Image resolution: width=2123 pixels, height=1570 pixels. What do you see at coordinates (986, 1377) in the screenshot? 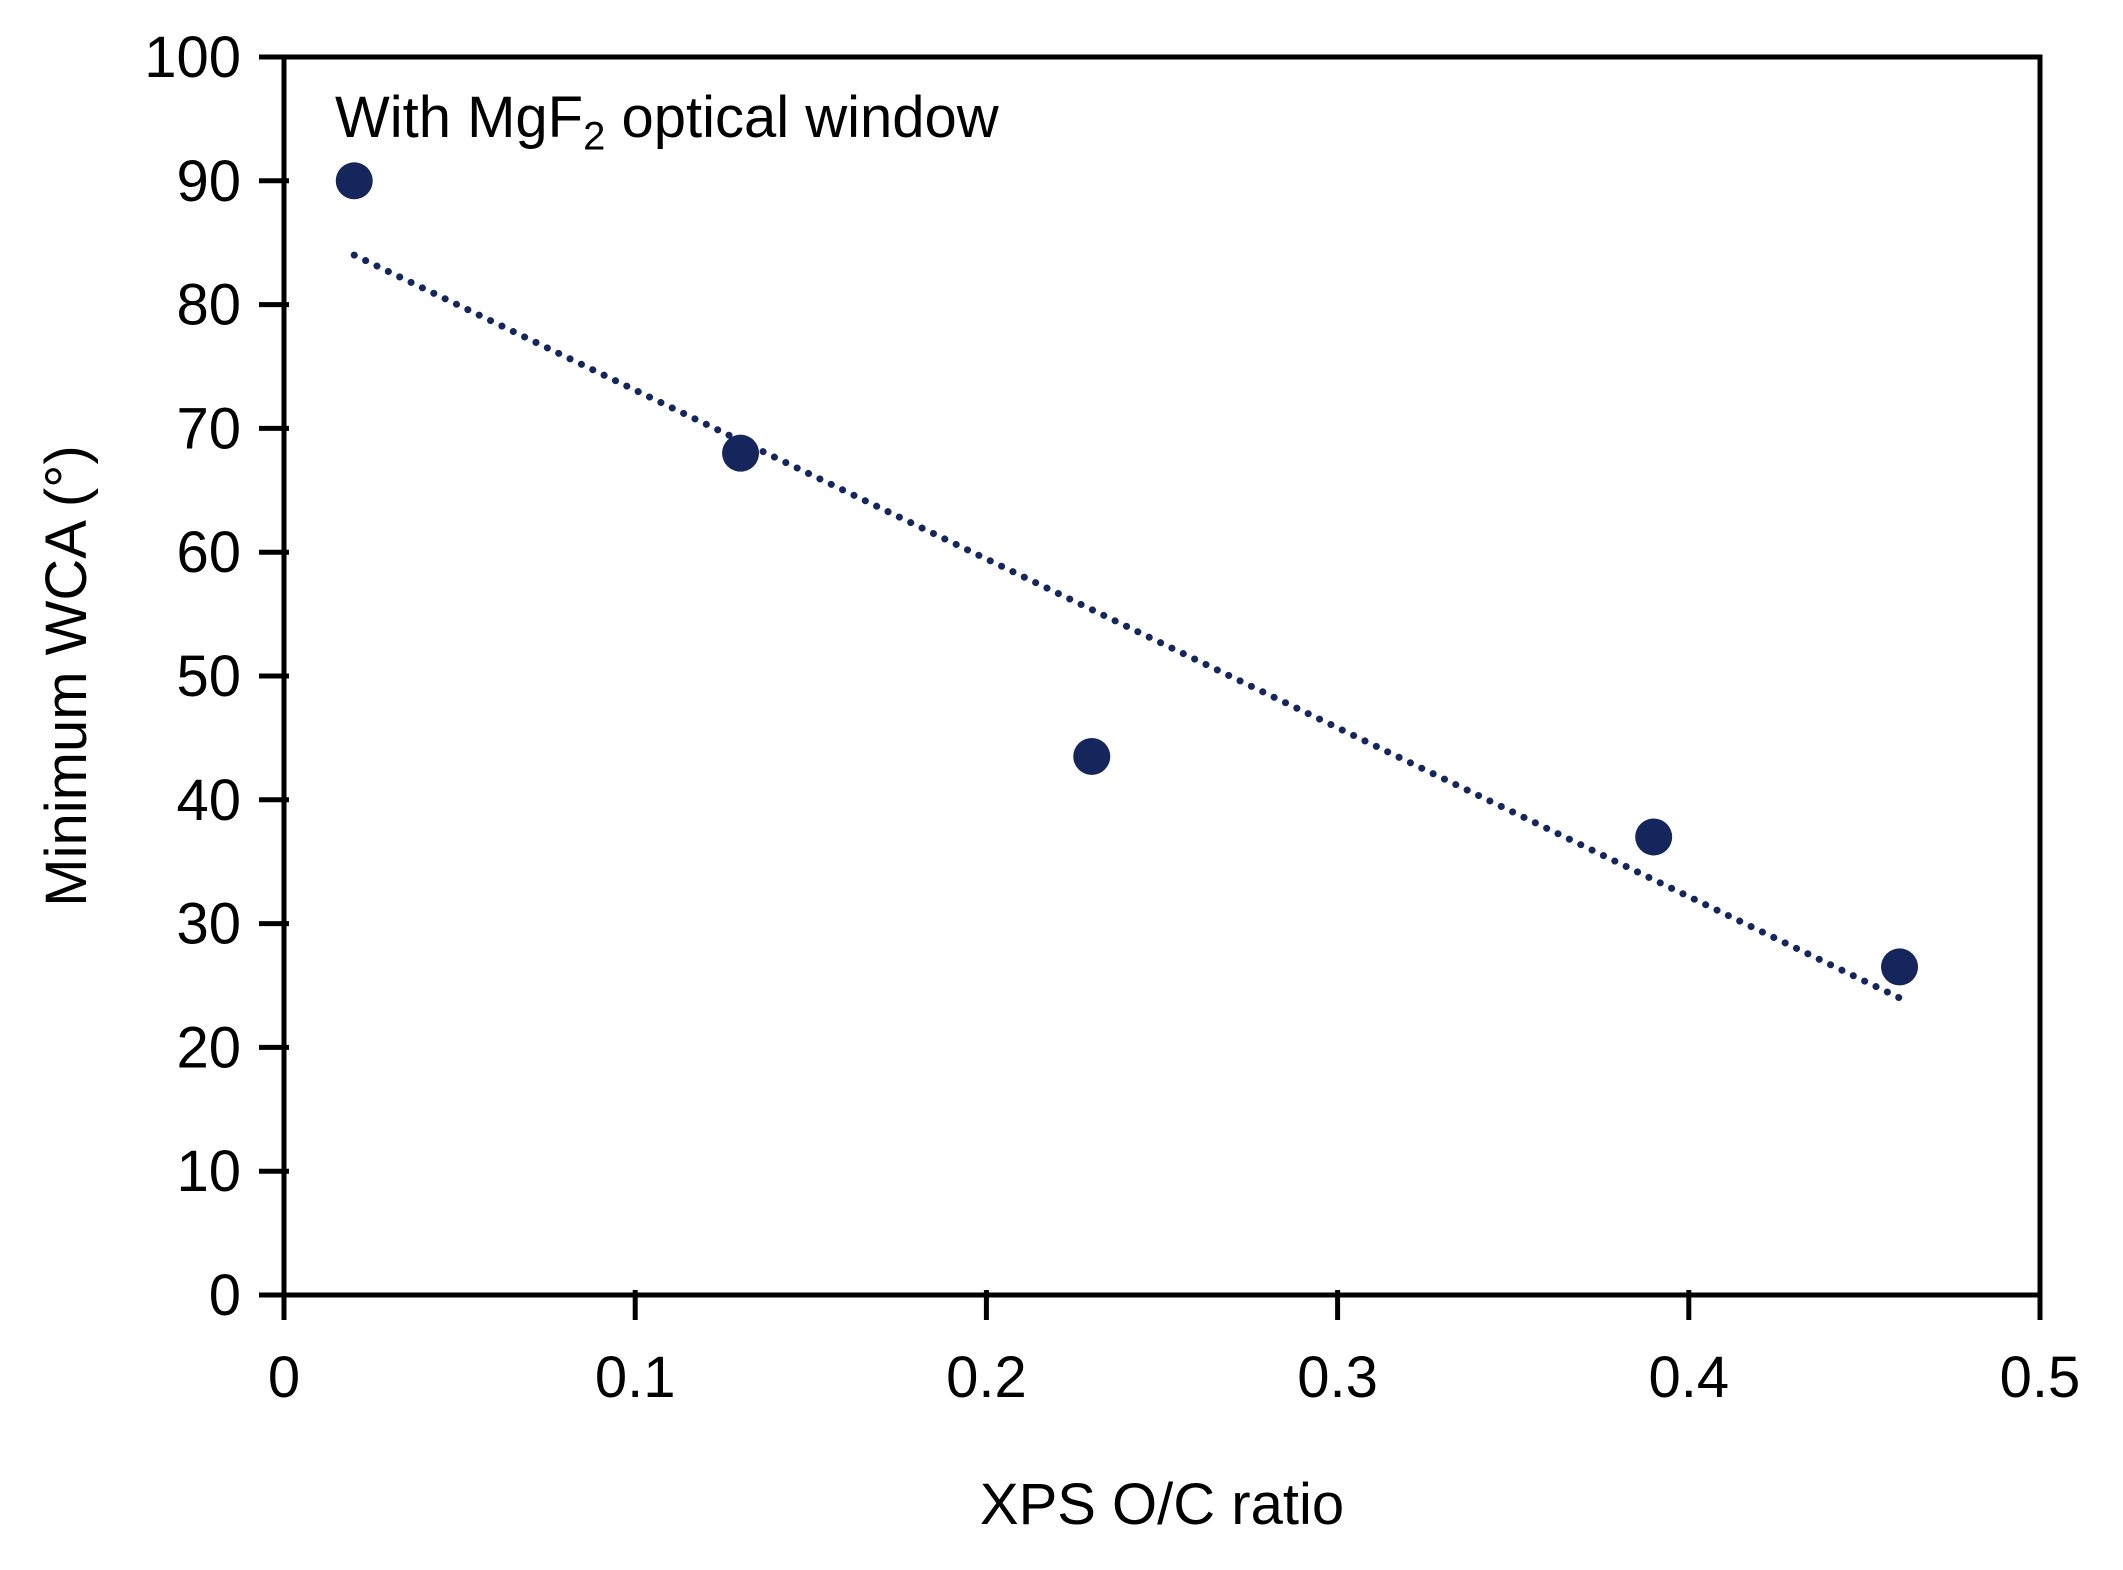
I see `x-axis-tick-label: 0.2` at bounding box center [986, 1377].